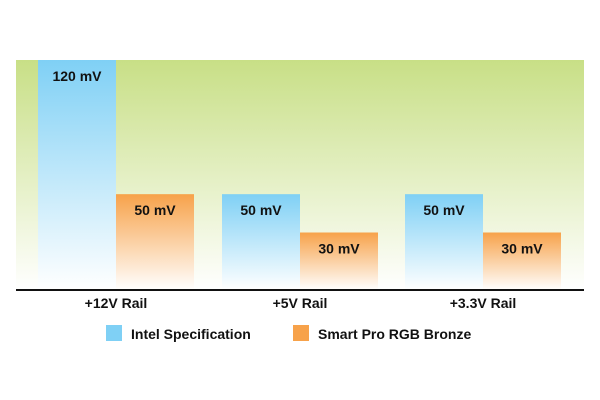 The image size is (600, 400). What do you see at coordinates (394, 334) in the screenshot?
I see `legend-label: Smart Pro RGB Bronze` at bounding box center [394, 334].